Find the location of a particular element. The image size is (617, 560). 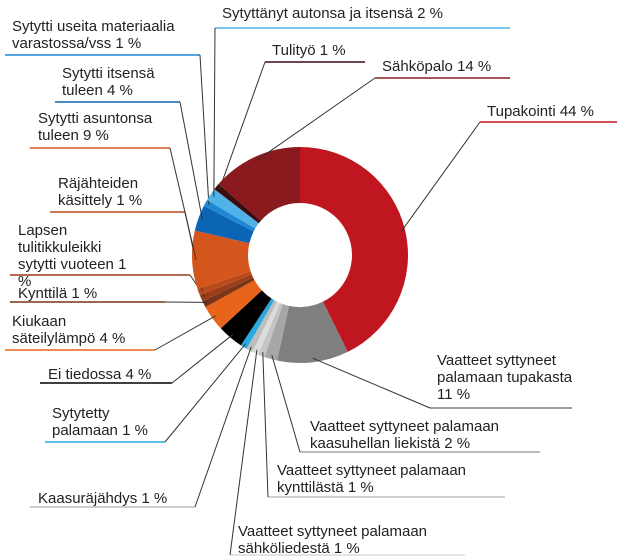

slice-label: Tupakointi 44 % is located at coordinates (552, 111).